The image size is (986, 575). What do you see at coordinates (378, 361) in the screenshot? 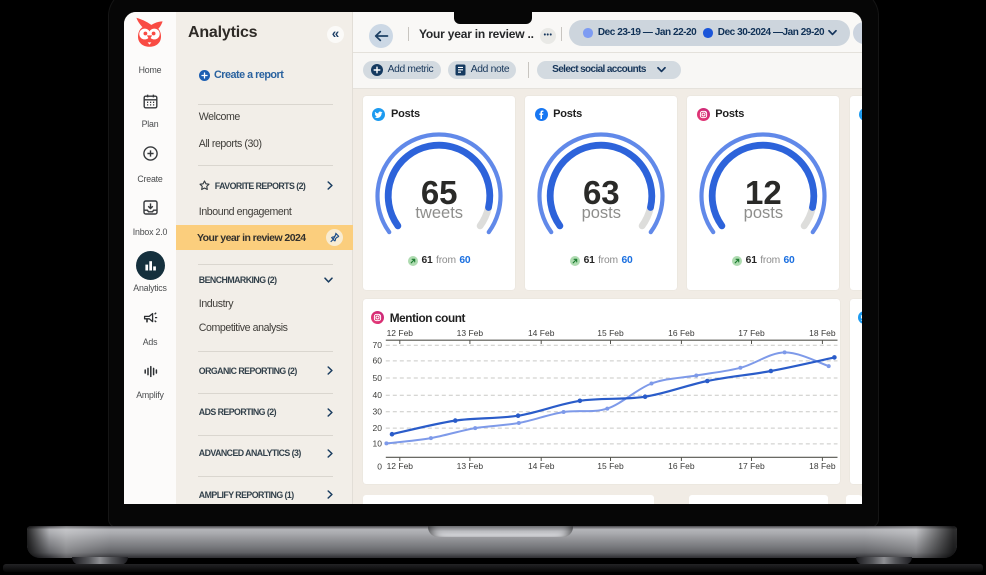
I see `svg-text: 60` at bounding box center [378, 361].